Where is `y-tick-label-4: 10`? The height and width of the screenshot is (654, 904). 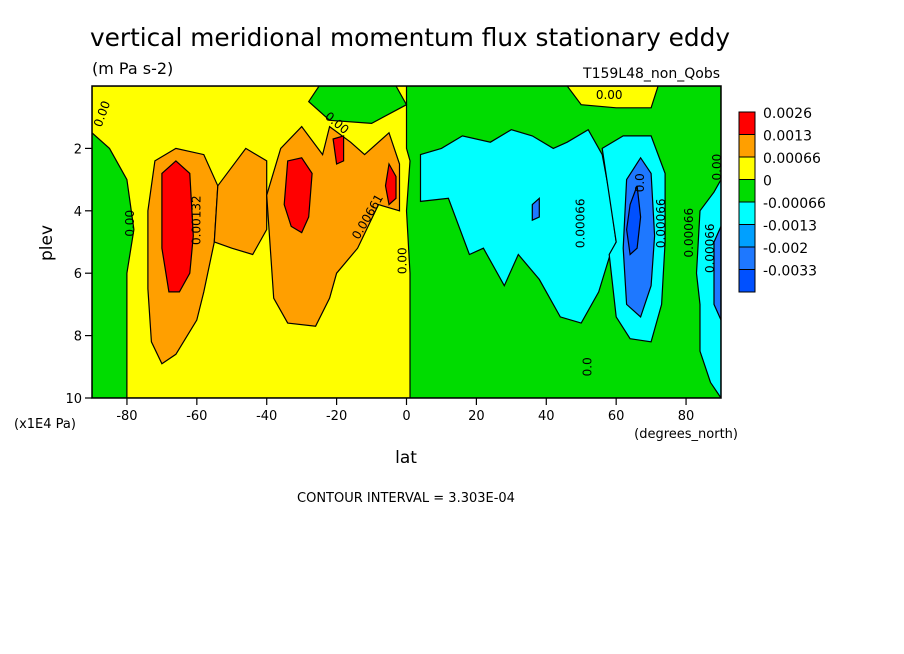 y-tick-label-4: 10 is located at coordinates (73, 399).